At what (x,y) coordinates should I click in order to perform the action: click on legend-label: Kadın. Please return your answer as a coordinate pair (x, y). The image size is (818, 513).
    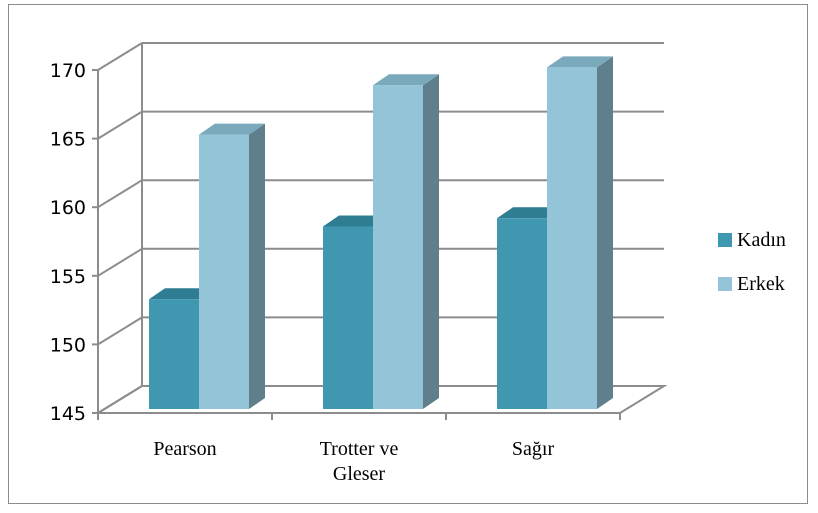
    Looking at the image, I should click on (761, 240).